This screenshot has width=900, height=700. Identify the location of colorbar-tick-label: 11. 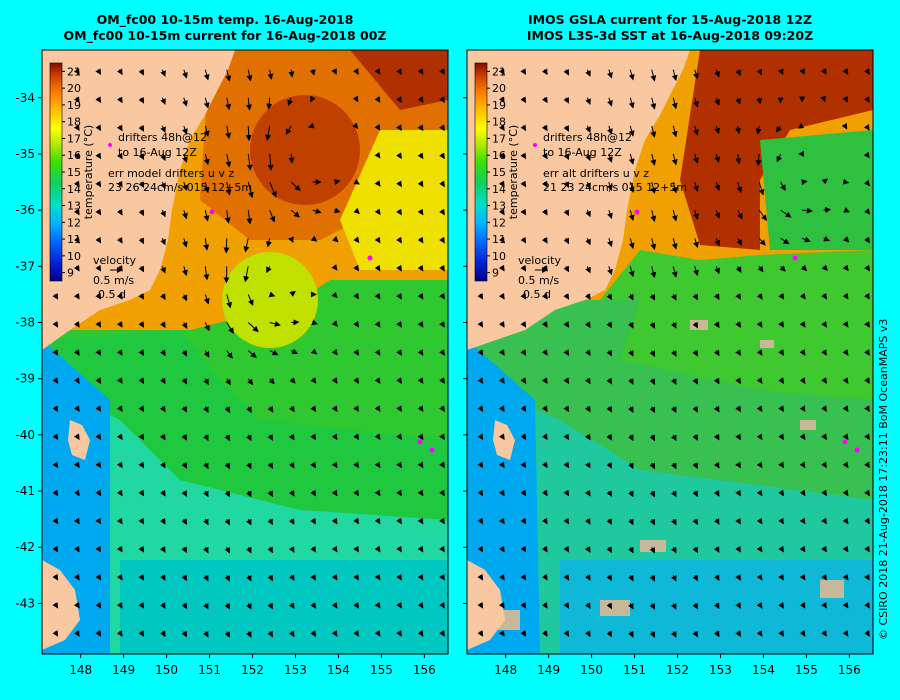
(74, 239).